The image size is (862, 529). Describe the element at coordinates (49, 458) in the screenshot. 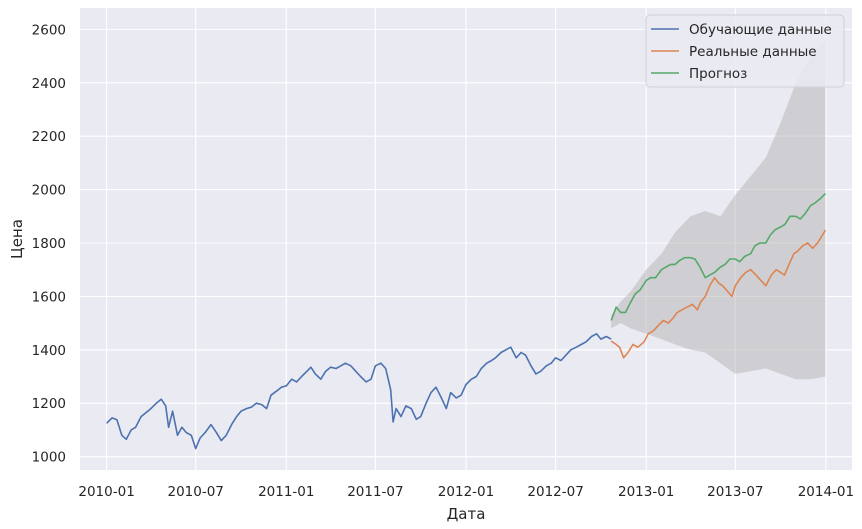

I see `y-tick-label: 1000` at that location.